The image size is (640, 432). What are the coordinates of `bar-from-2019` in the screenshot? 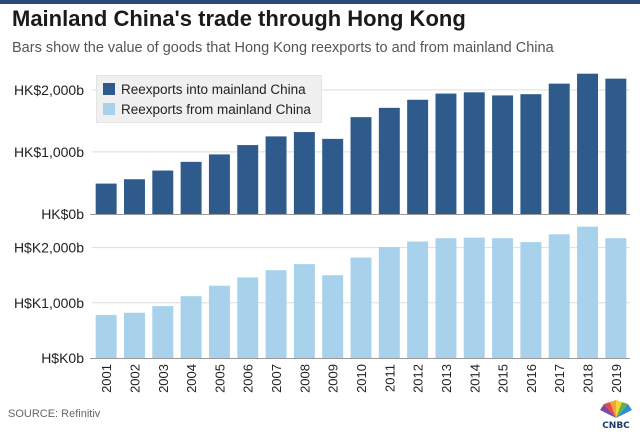 It's located at (616, 298).